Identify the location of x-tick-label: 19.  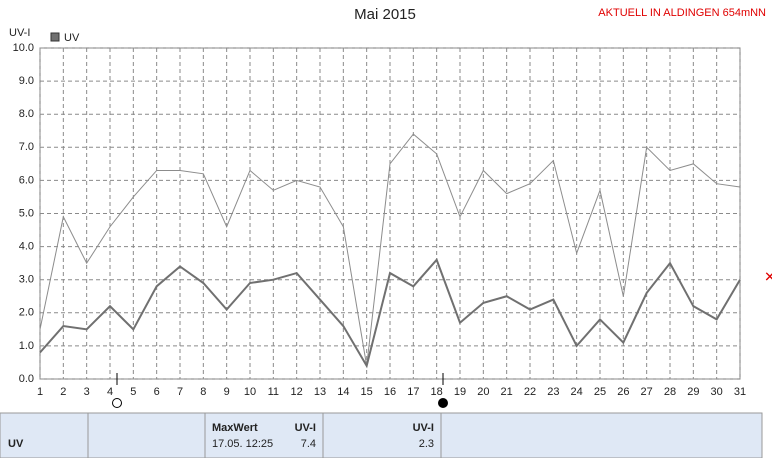
(460, 392).